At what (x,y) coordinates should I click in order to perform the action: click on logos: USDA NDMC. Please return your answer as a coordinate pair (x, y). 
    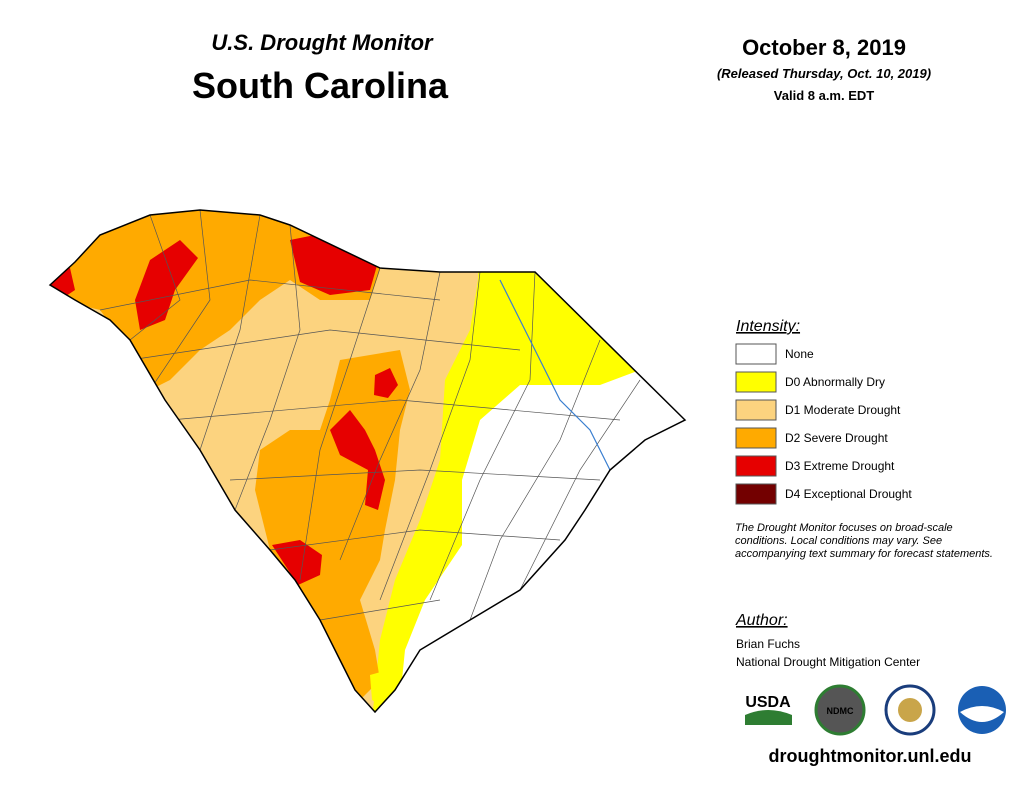
    Looking at the image, I should click on (875, 710).